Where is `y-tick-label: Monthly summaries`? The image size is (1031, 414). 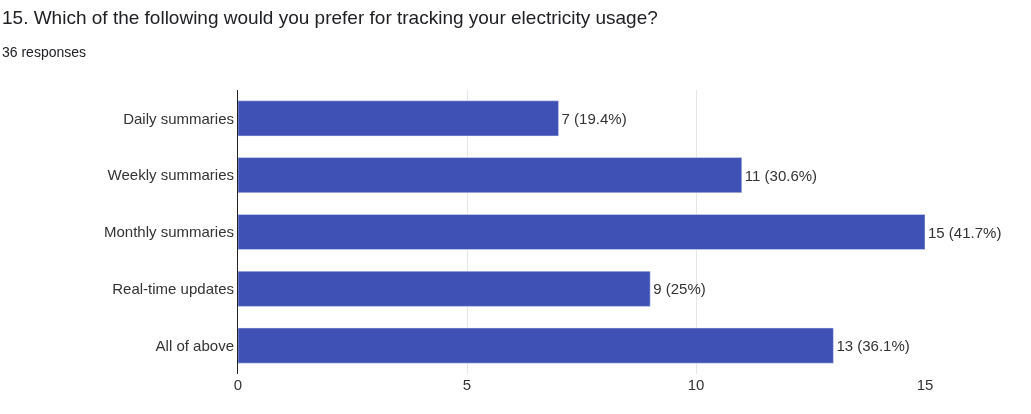
y-tick-label: Monthly summaries is located at coordinates (168, 232).